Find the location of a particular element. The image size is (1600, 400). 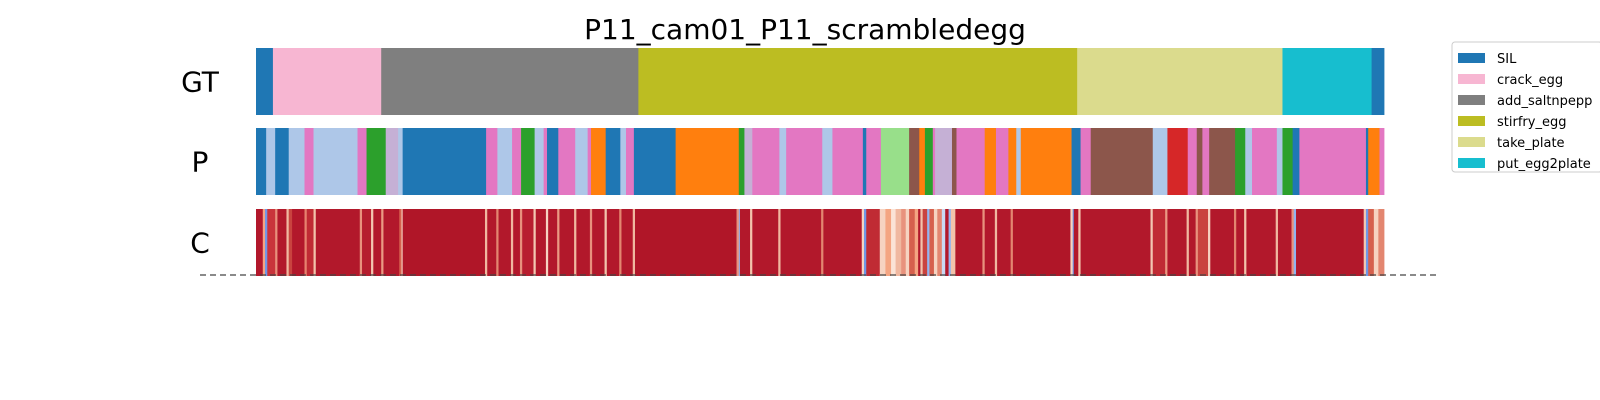

legend-box is located at coordinates (1525, 107).